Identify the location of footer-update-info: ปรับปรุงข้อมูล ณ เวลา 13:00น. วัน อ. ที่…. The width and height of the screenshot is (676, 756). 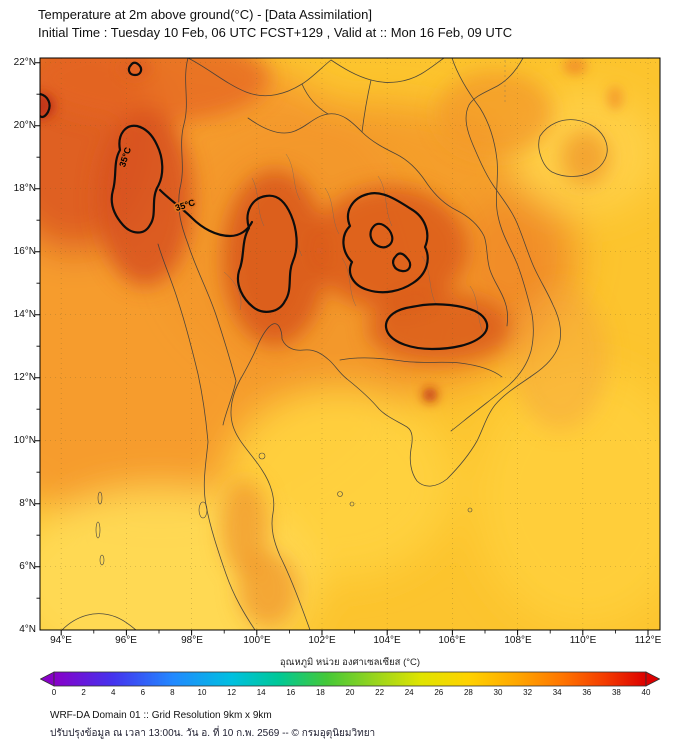
(213, 733).